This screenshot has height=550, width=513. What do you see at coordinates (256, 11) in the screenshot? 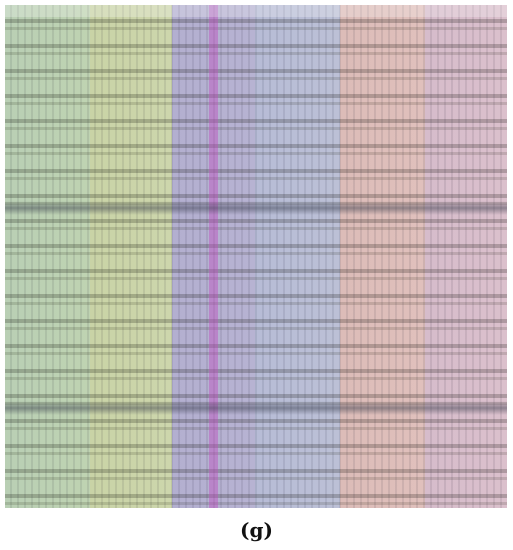
I see `top-band` at bounding box center [256, 11].